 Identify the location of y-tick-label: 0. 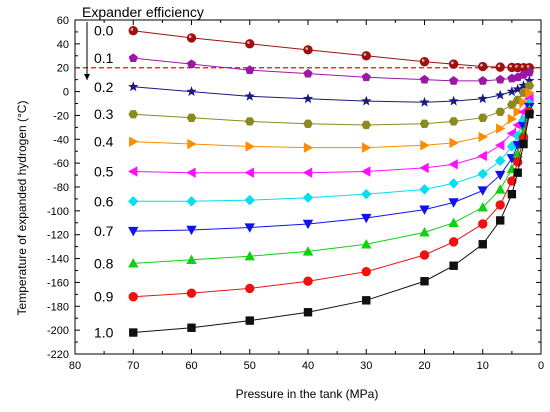
(66, 93).